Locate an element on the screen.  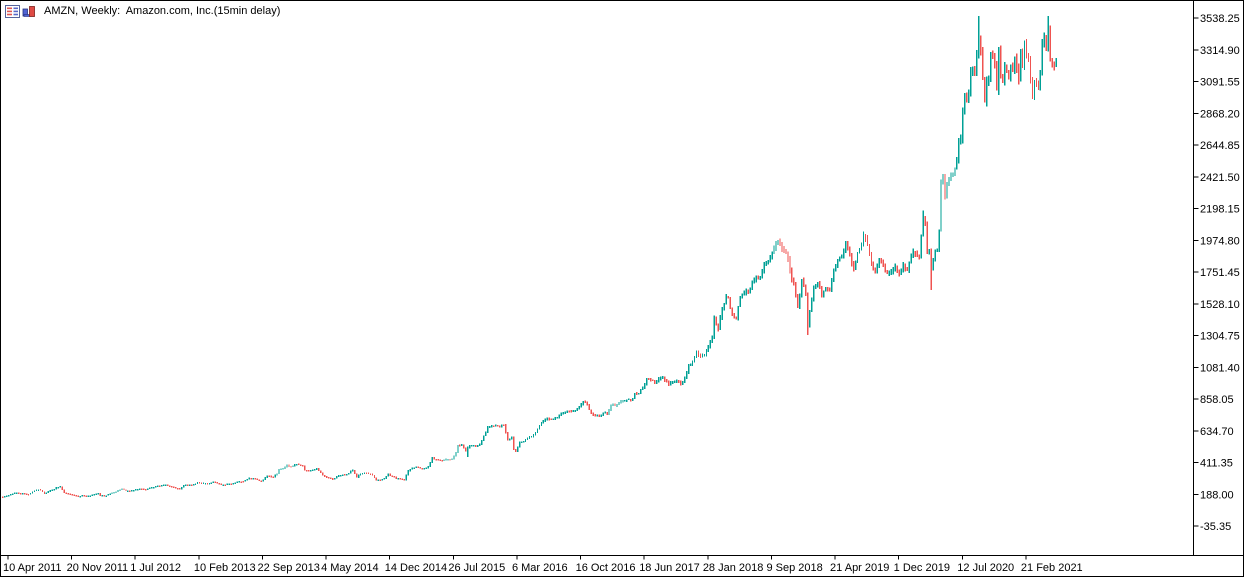
time-axis-label: 10 Apr 2011 is located at coordinates (32, 568).